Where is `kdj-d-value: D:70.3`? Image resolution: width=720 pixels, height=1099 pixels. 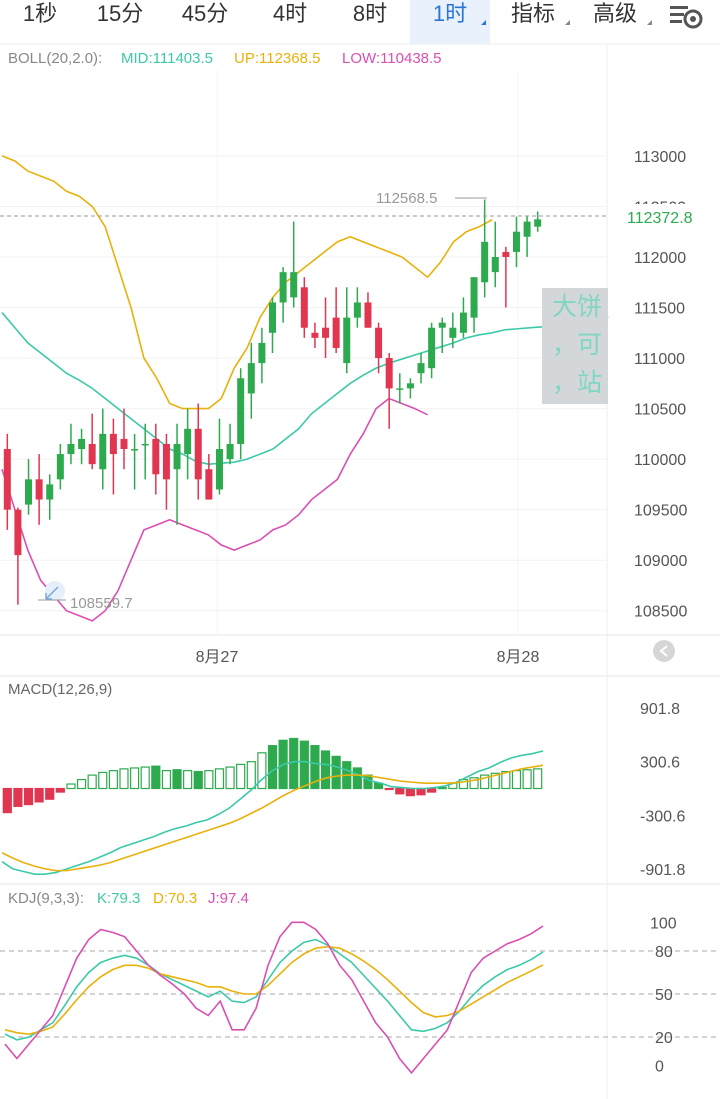
kdj-d-value: D:70.3 is located at coordinates (175, 898).